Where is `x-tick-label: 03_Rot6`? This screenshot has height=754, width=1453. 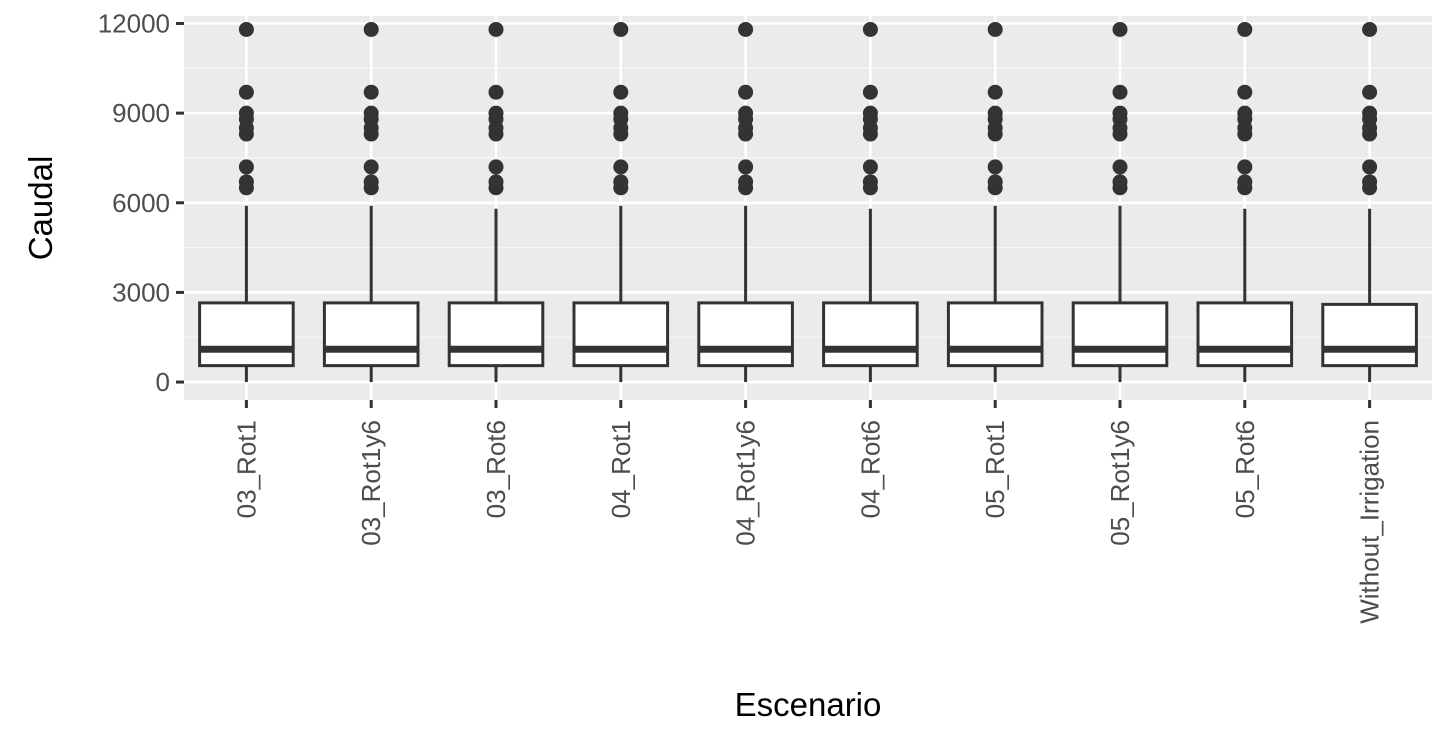 x-tick-label: 03_Rot6 is located at coordinates (496, 469).